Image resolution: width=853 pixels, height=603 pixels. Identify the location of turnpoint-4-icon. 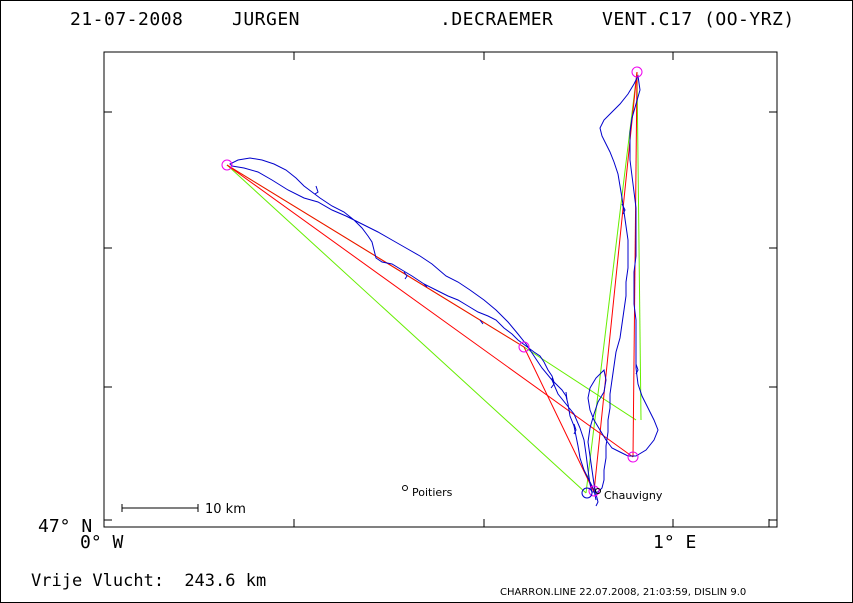
(633, 457).